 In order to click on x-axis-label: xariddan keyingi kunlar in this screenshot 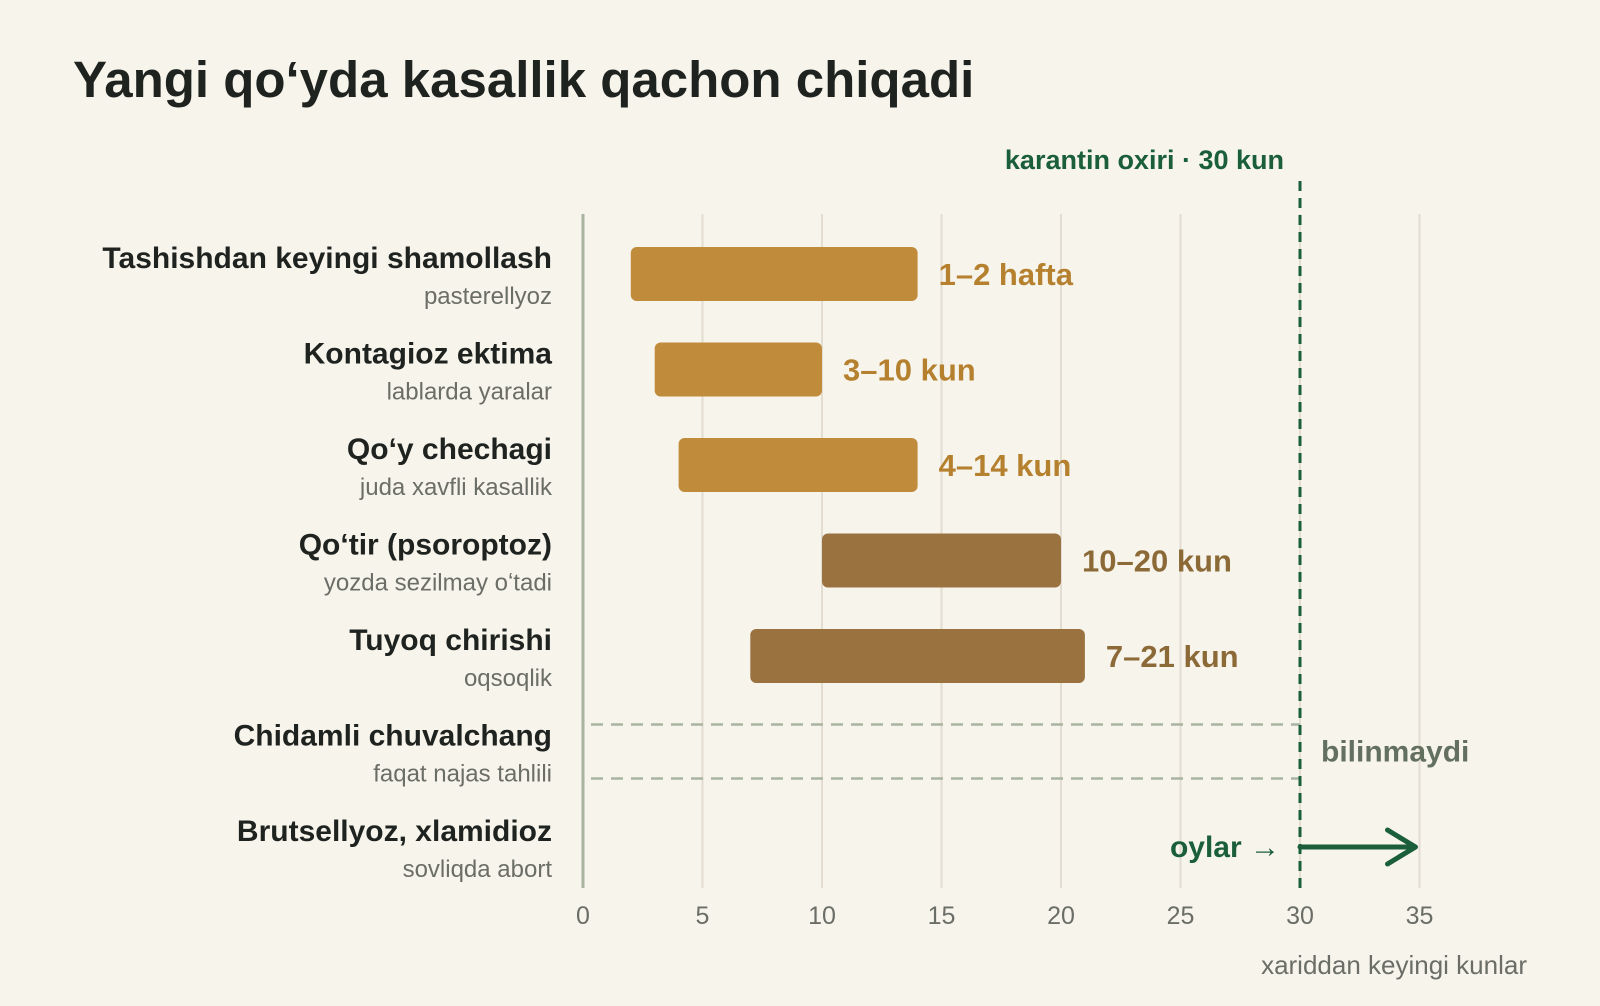, I will do `click(1394, 965)`.